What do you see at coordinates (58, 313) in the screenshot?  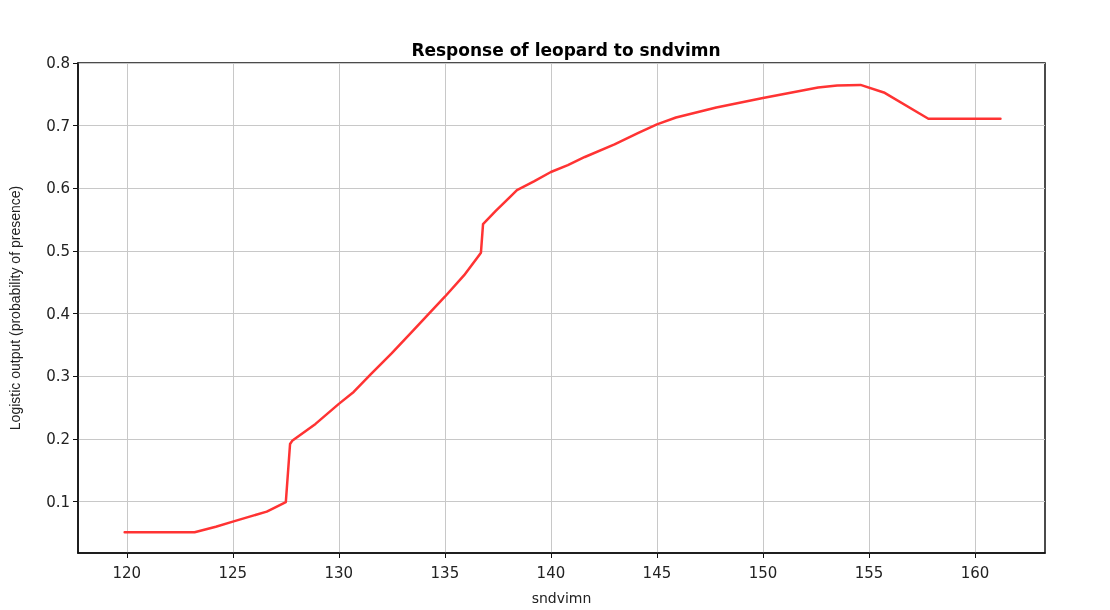 I see `y-tick-label: 0.4` at bounding box center [58, 313].